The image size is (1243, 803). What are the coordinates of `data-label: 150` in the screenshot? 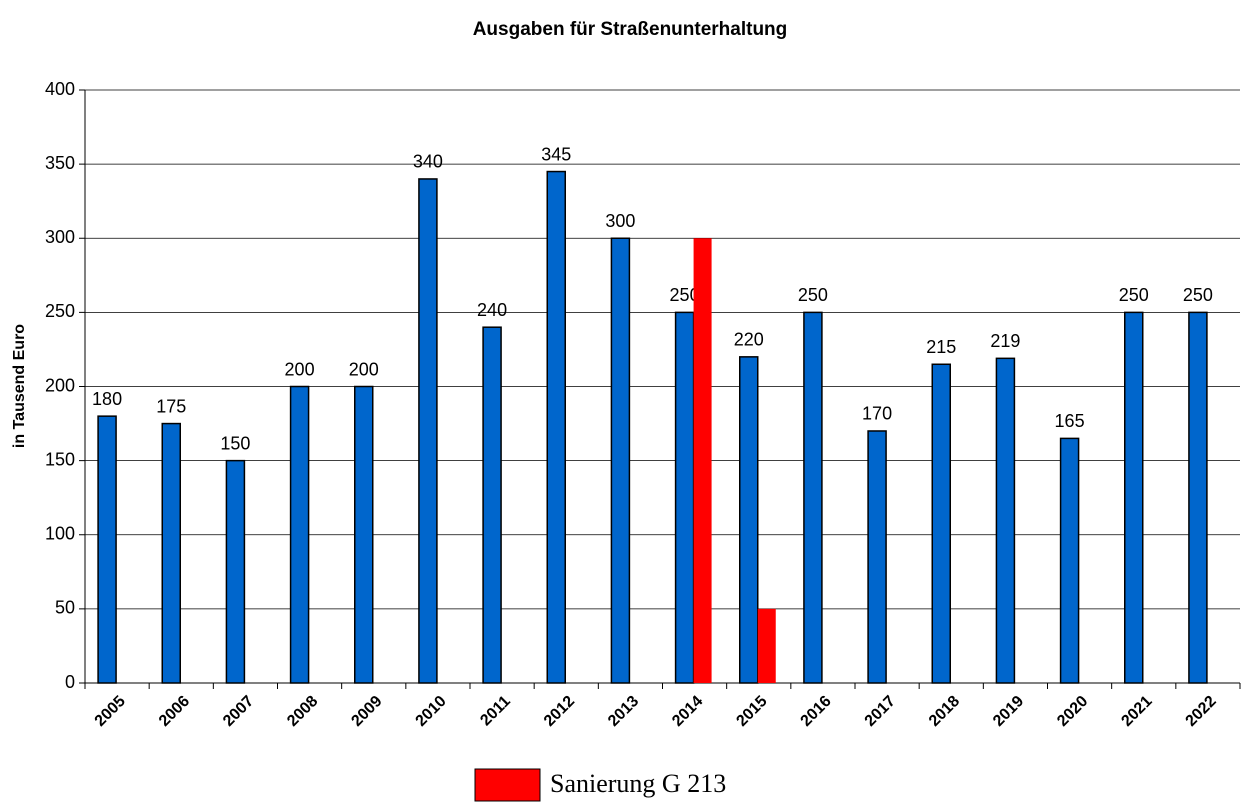 It's located at (235, 443).